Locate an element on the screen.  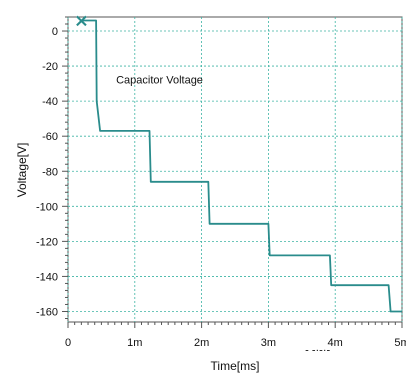
x-tick-label-5: 5m is located at coordinates (400, 343).